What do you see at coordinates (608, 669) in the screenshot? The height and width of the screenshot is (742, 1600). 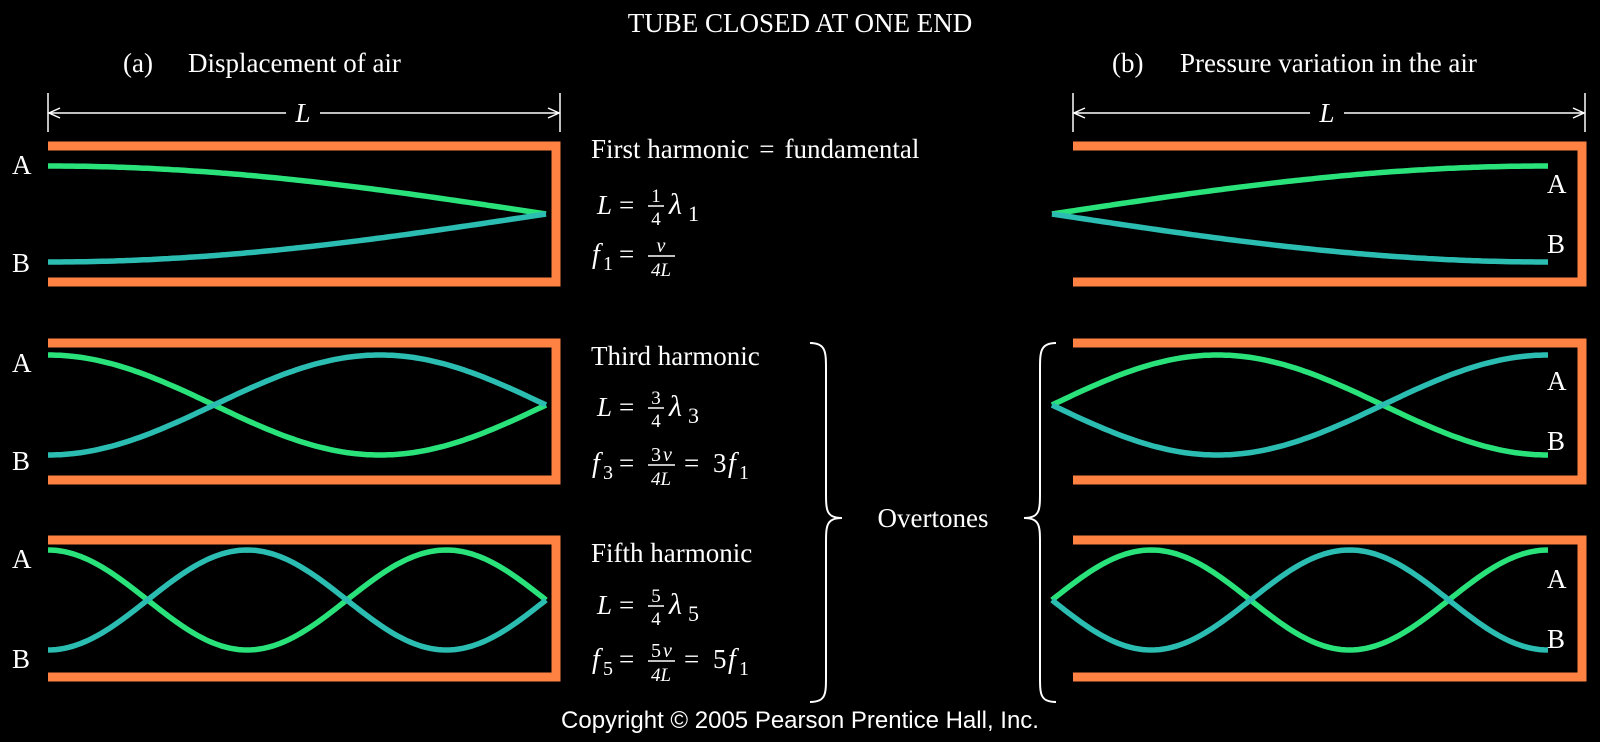 I see `fifth-freq-sub: 5` at bounding box center [608, 669].